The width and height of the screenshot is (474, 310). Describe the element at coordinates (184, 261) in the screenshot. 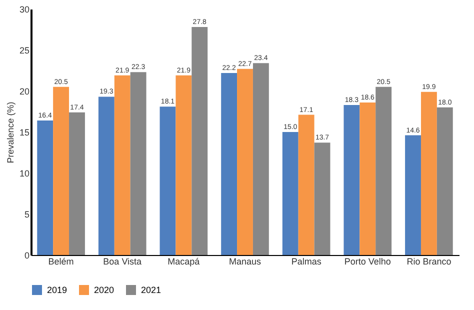

I see `x-tick-label: Macapá` at that location.